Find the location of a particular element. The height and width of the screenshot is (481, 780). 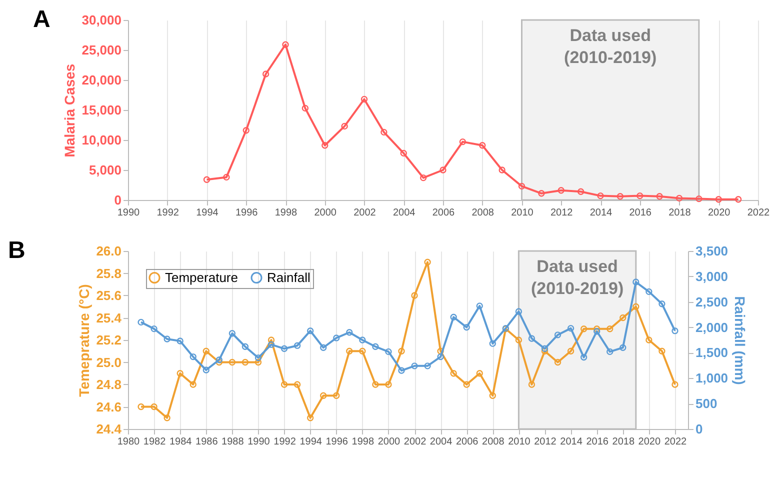

y2-axis-title: Rainfall (mm) is located at coordinates (740, 340).